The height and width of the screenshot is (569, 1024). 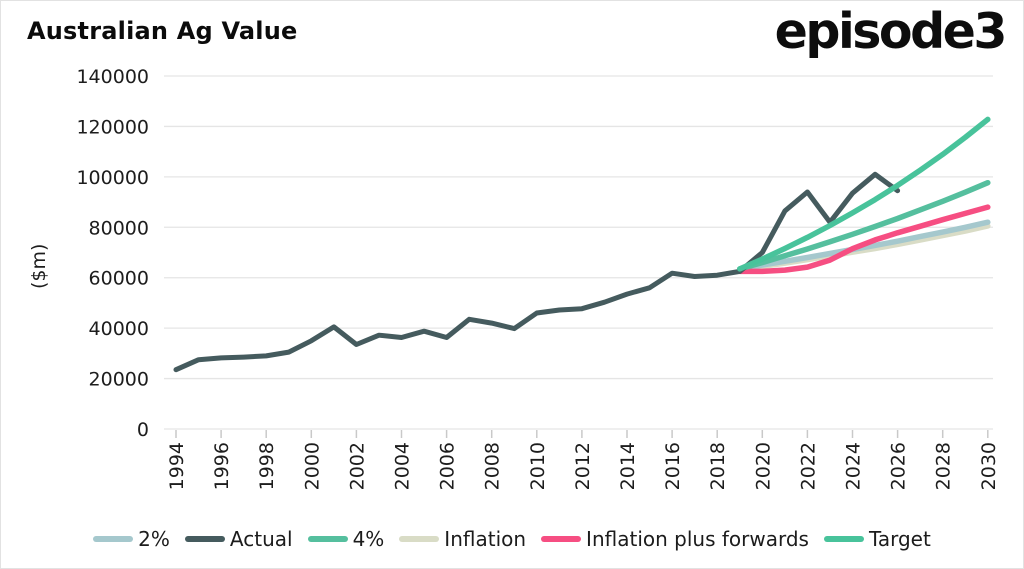 I want to click on x-tick-label: 2024, so click(x=854, y=466).